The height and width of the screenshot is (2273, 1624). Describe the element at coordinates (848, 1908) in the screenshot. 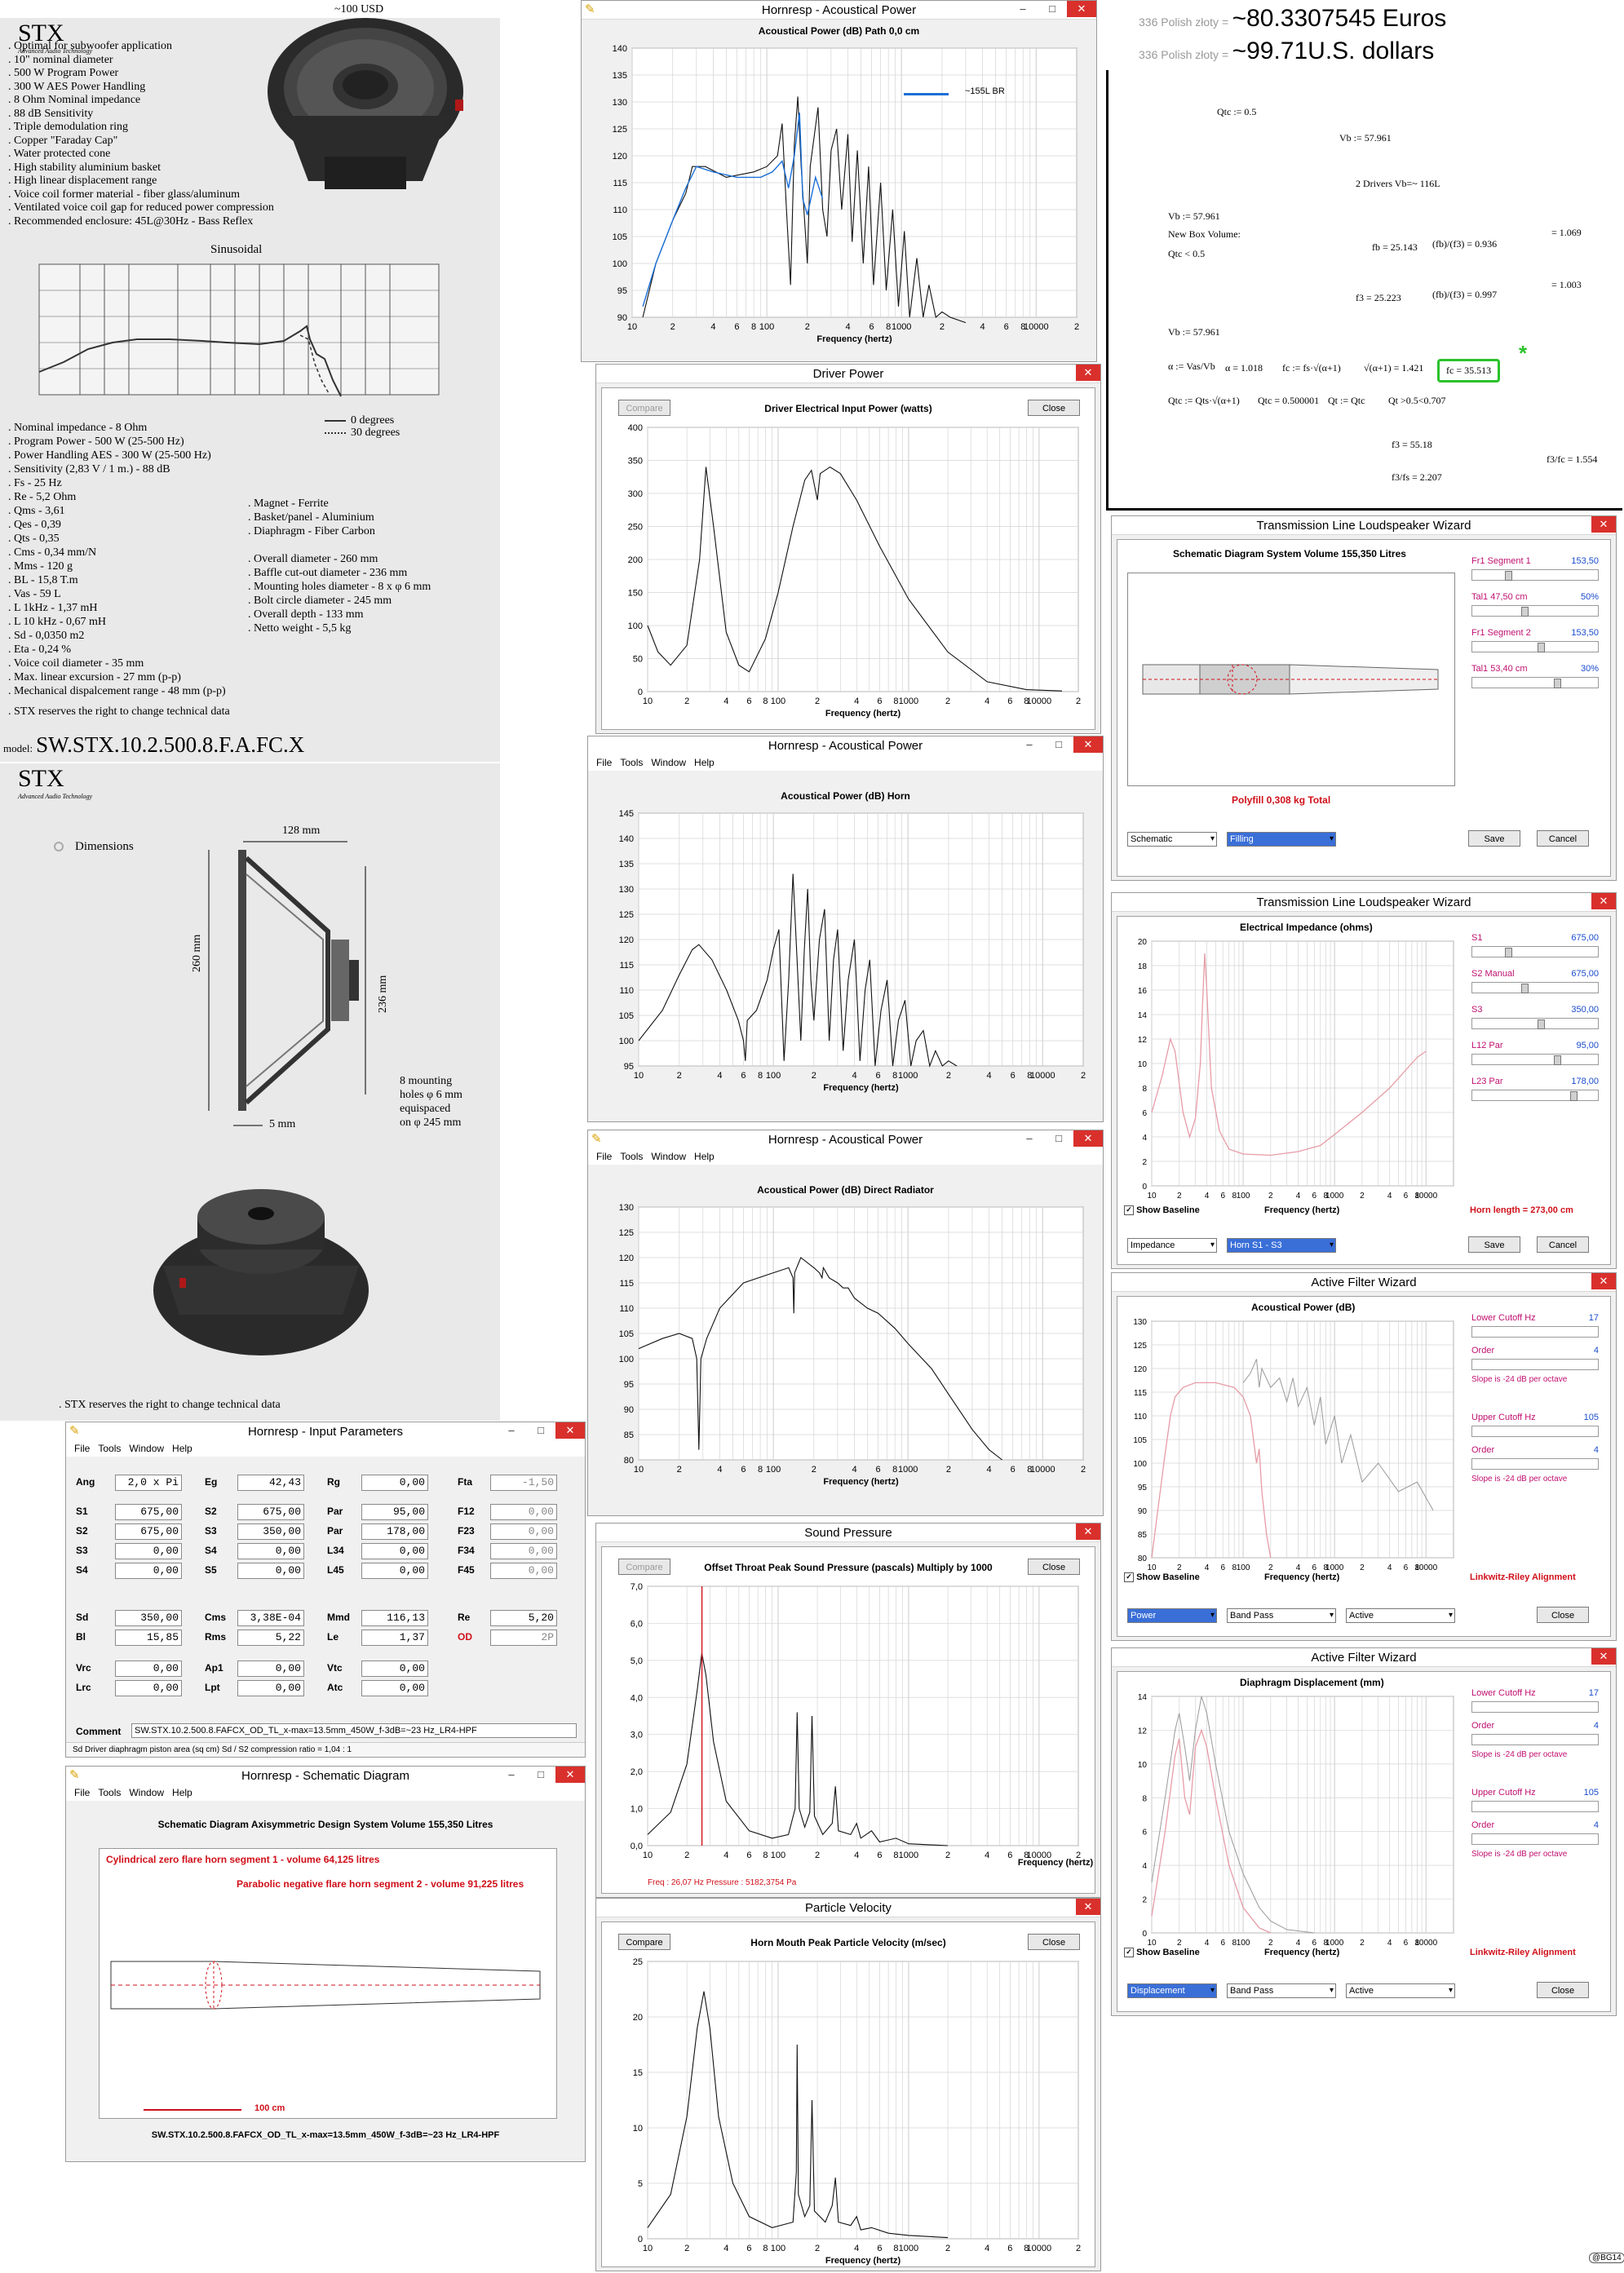

I see `titlebar: Particle Velocity ✕` at that location.